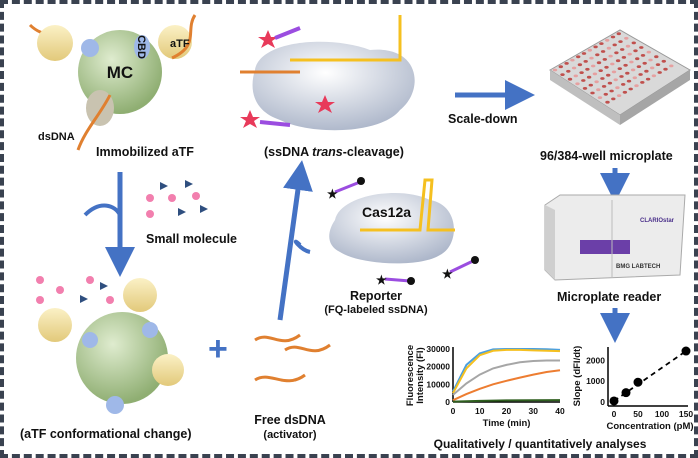  What do you see at coordinates (145, 152) in the screenshot?
I see `immobilized-atf-label: Immobilized aTF` at bounding box center [145, 152].